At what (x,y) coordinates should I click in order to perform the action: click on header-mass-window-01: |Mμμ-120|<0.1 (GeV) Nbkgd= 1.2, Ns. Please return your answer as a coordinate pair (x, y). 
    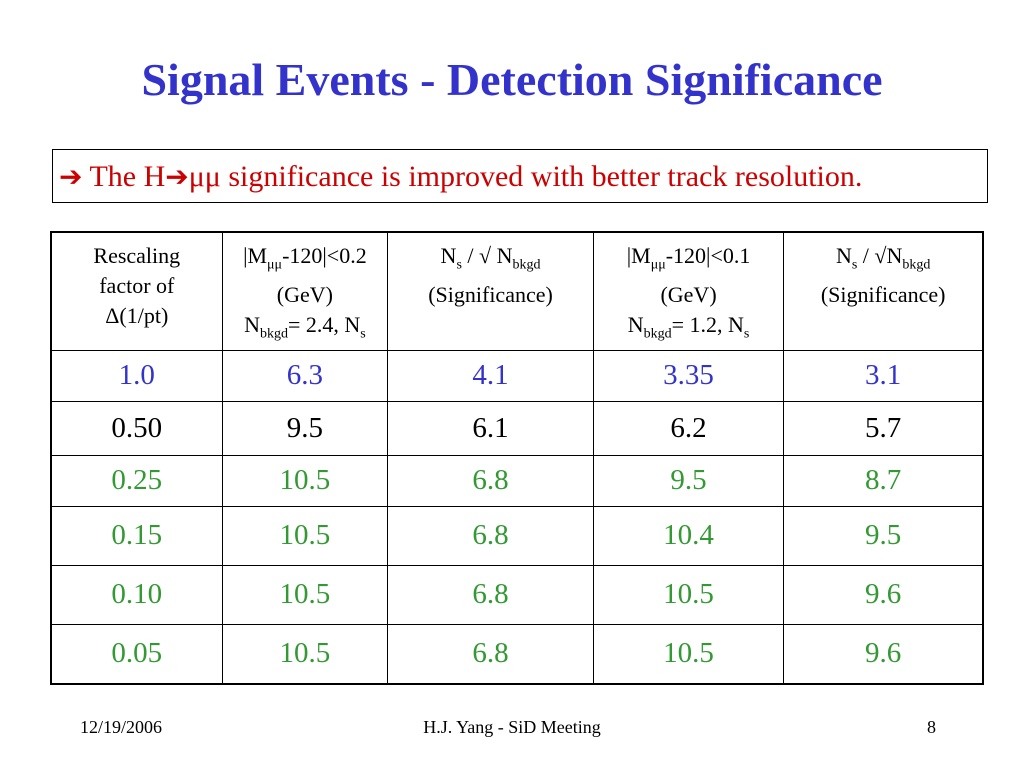
    Looking at the image, I should click on (688, 291).